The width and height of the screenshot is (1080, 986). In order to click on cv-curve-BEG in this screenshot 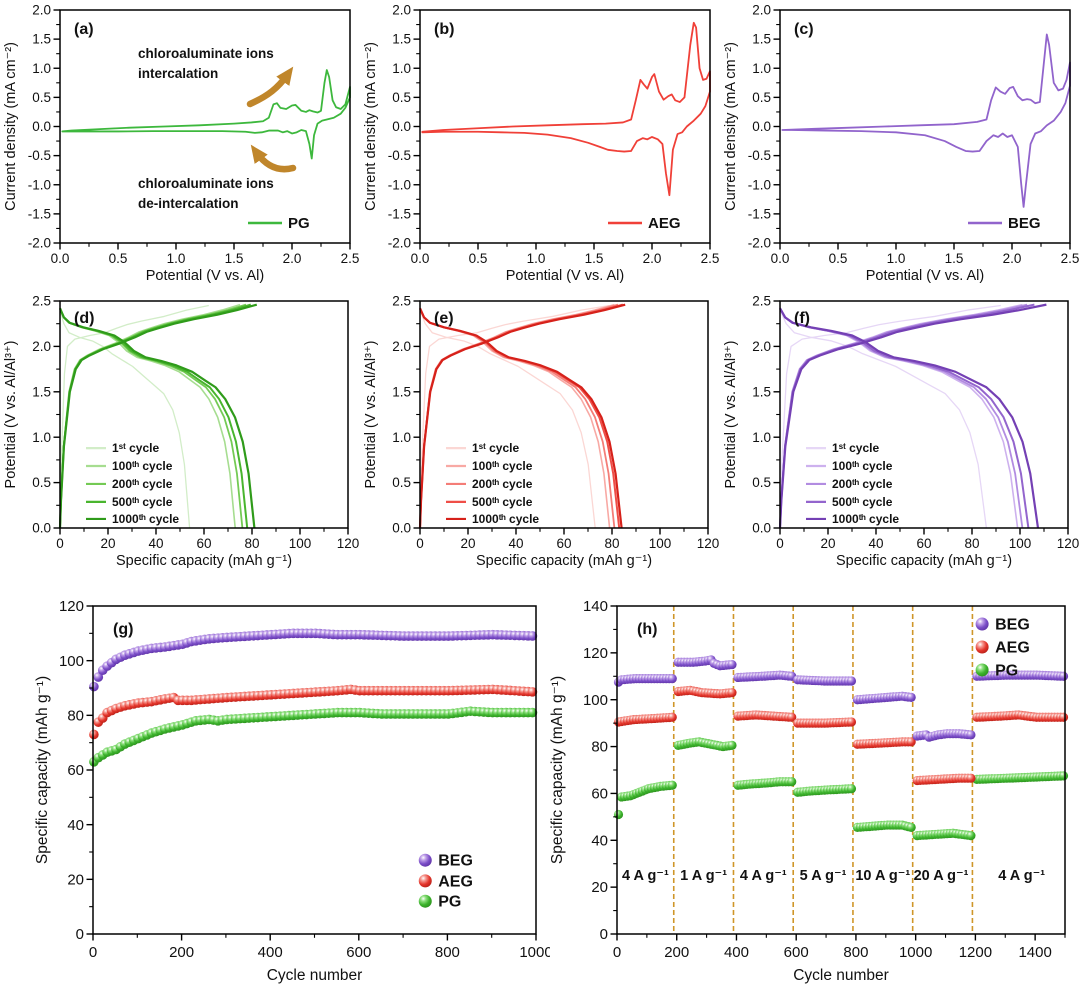, I will do `click(926, 120)`.